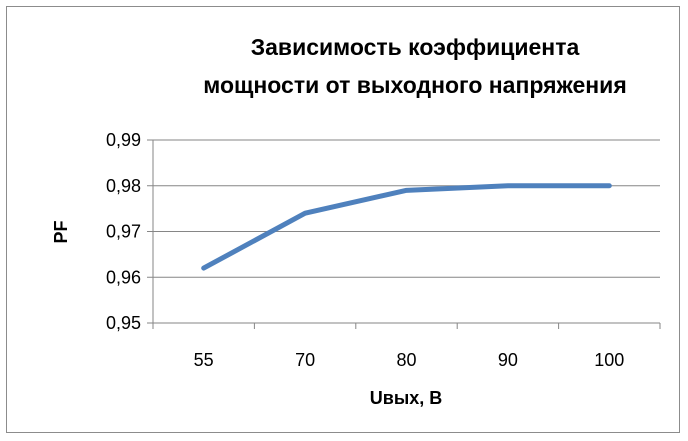  What do you see at coordinates (204, 360) in the screenshot?
I see `x-tick-label: 55` at bounding box center [204, 360].